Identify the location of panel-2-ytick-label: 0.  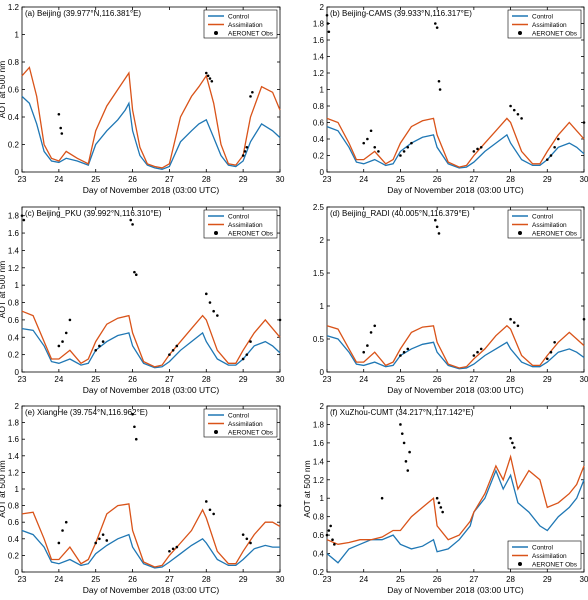
(17, 372).